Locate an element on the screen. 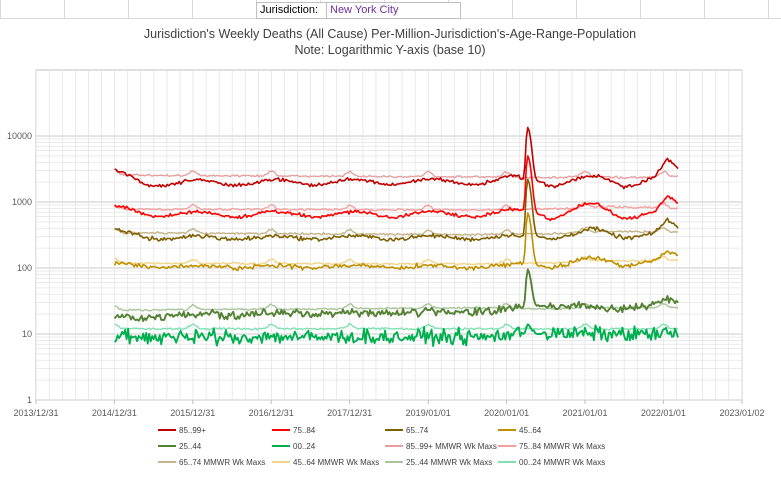  series-line-45..64 MMWR Wk Maxs is located at coordinates (396, 260).